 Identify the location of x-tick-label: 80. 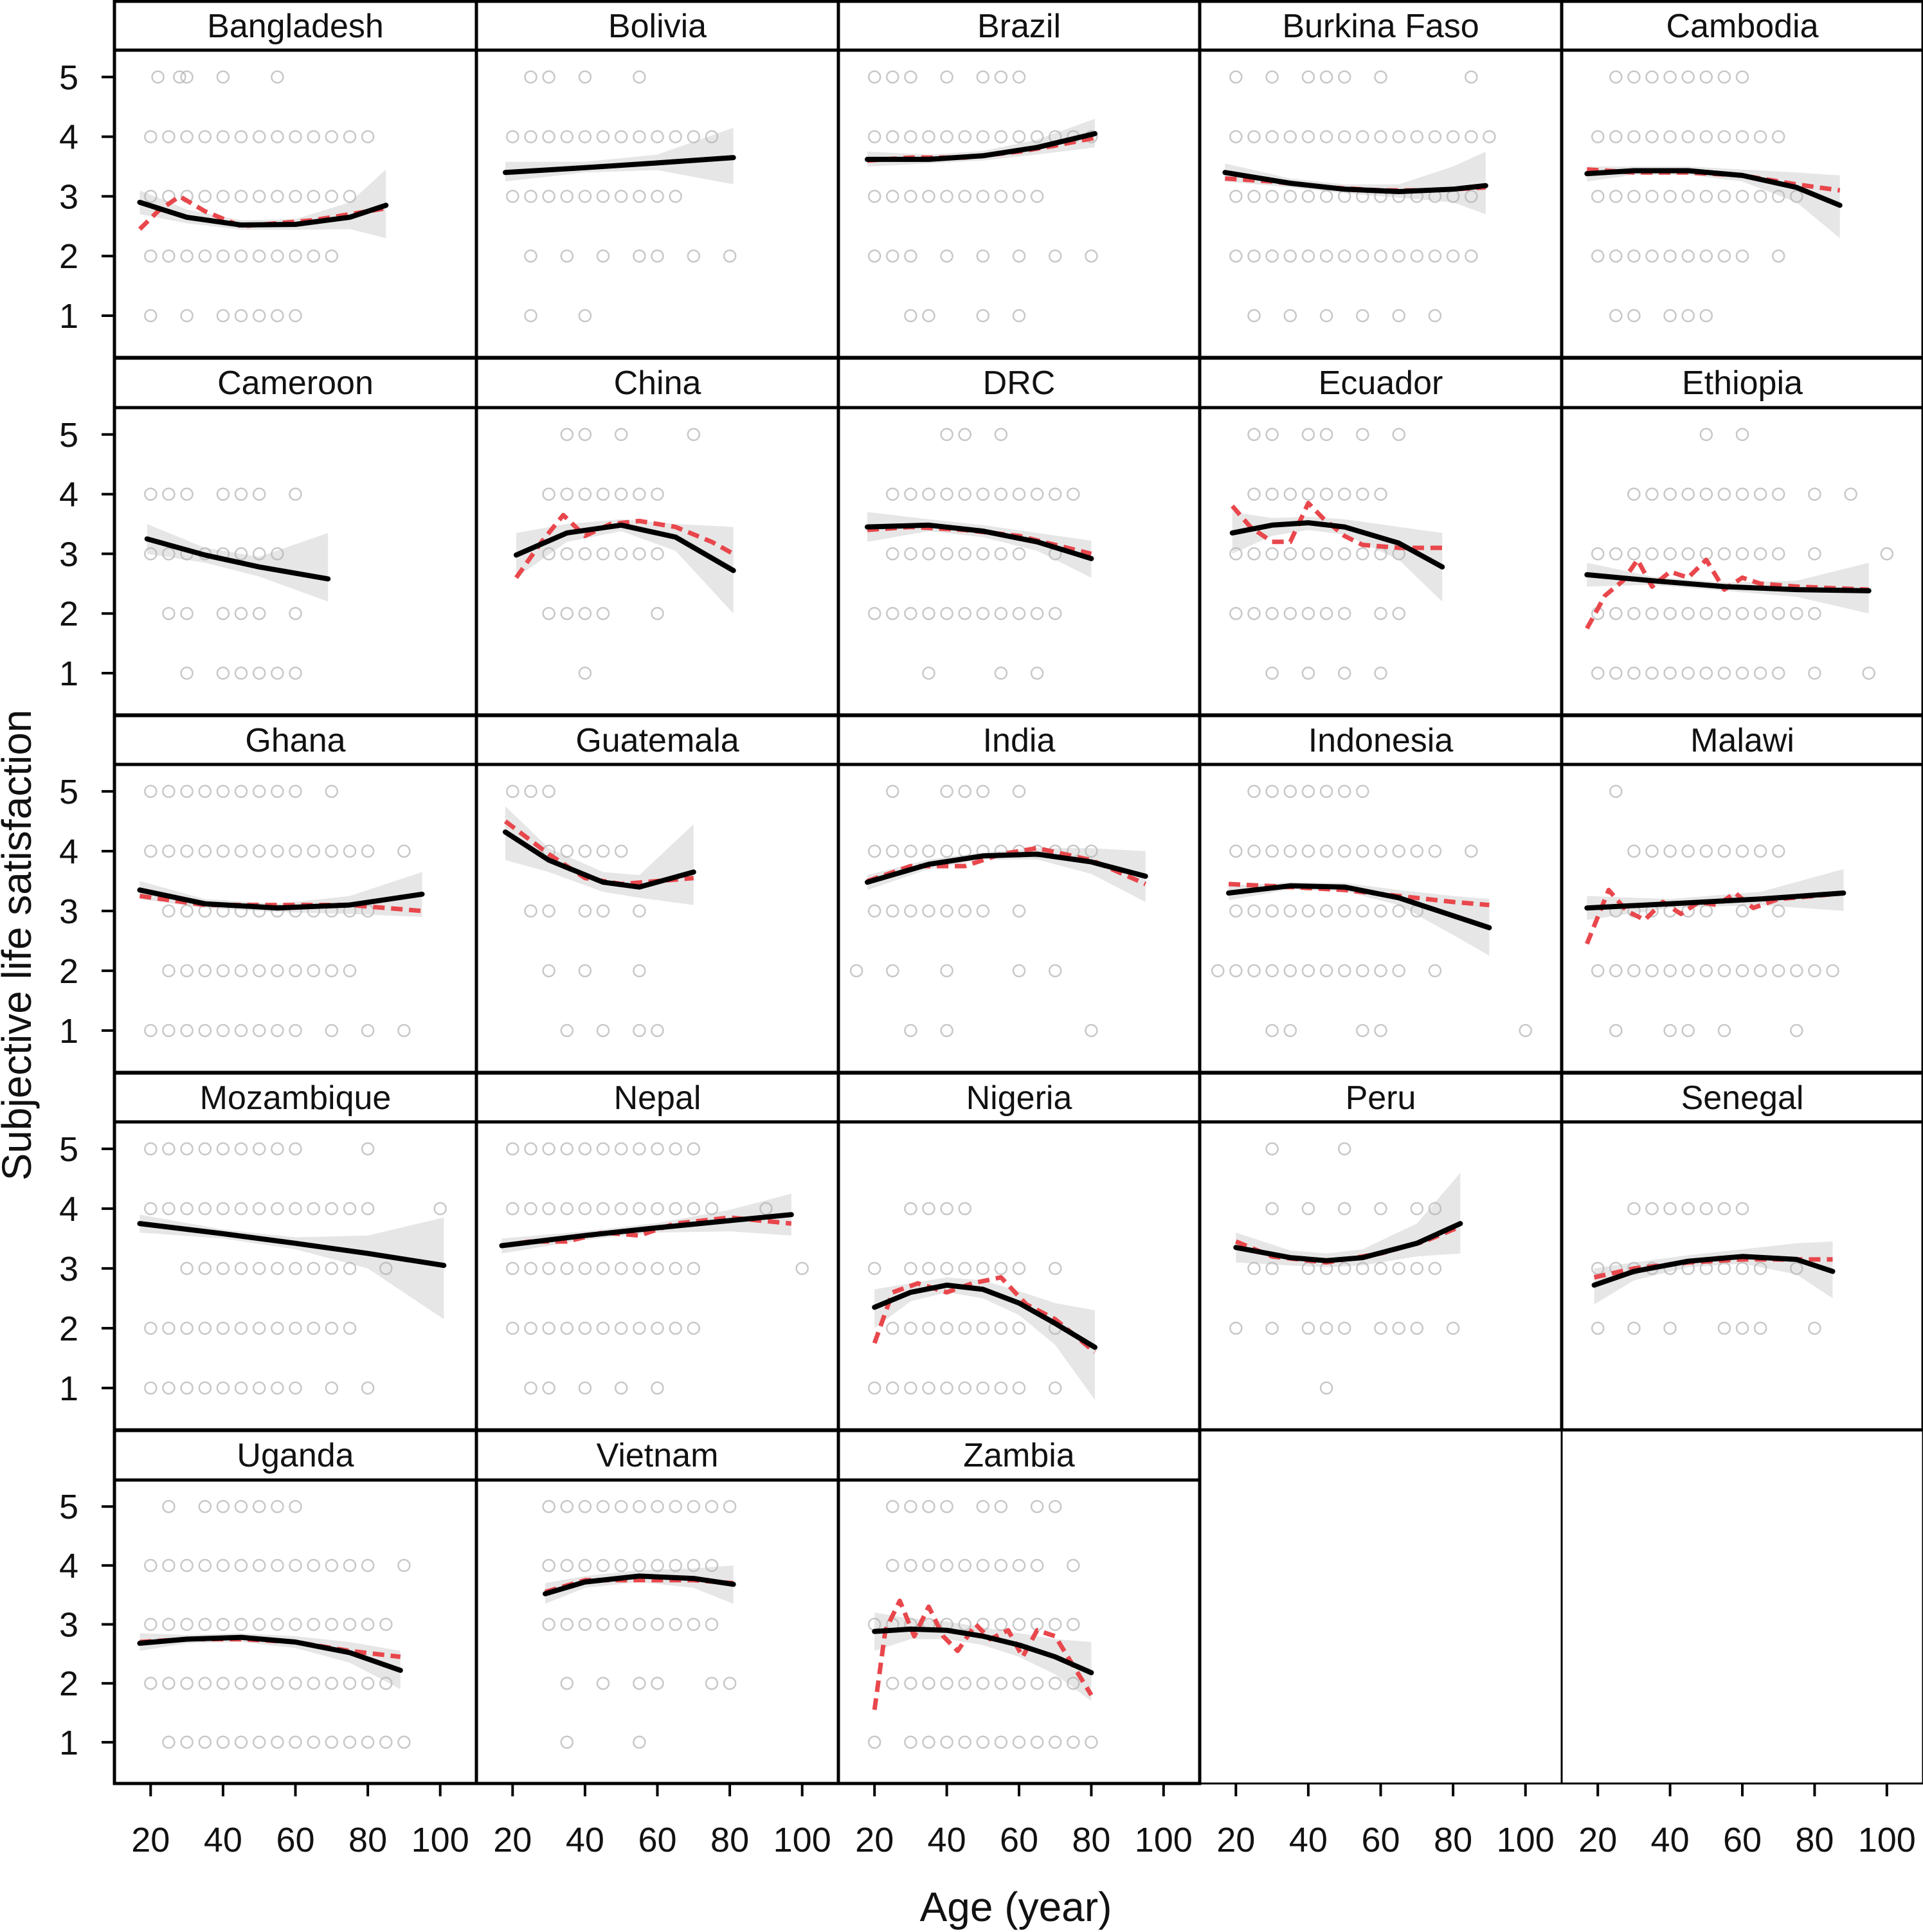
(1453, 1840).